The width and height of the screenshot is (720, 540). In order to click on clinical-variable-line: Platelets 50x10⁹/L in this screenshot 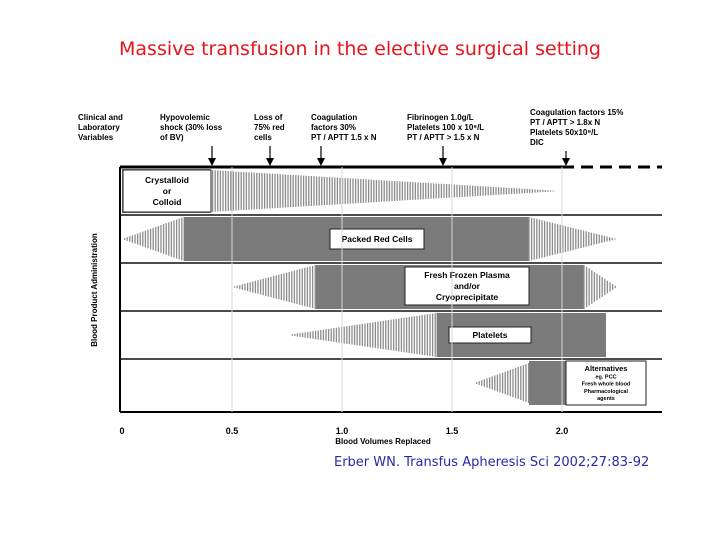, I will do `click(564, 132)`.